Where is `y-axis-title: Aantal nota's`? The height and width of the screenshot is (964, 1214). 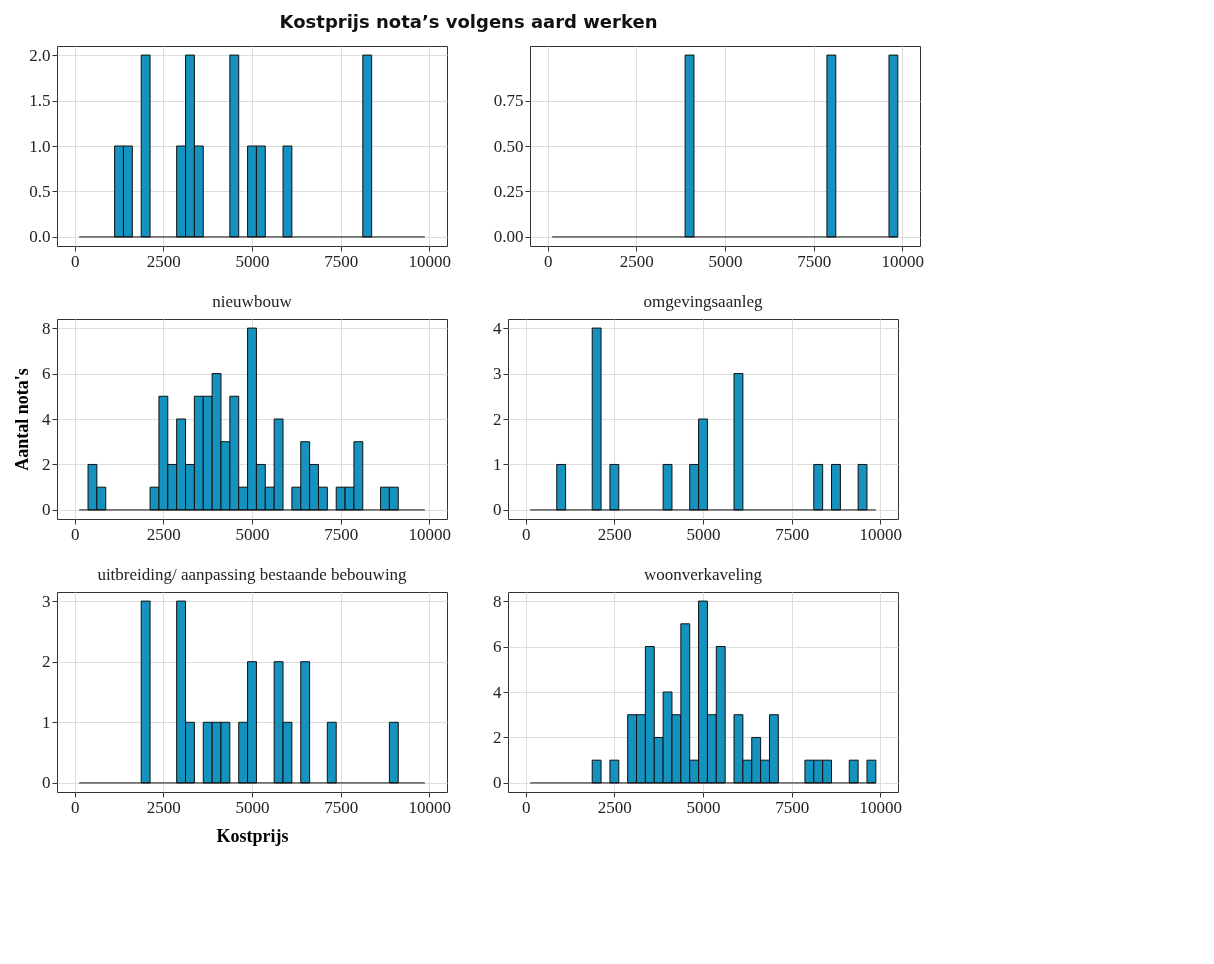 y-axis-title: Aantal nota's is located at coordinates (22, 419).